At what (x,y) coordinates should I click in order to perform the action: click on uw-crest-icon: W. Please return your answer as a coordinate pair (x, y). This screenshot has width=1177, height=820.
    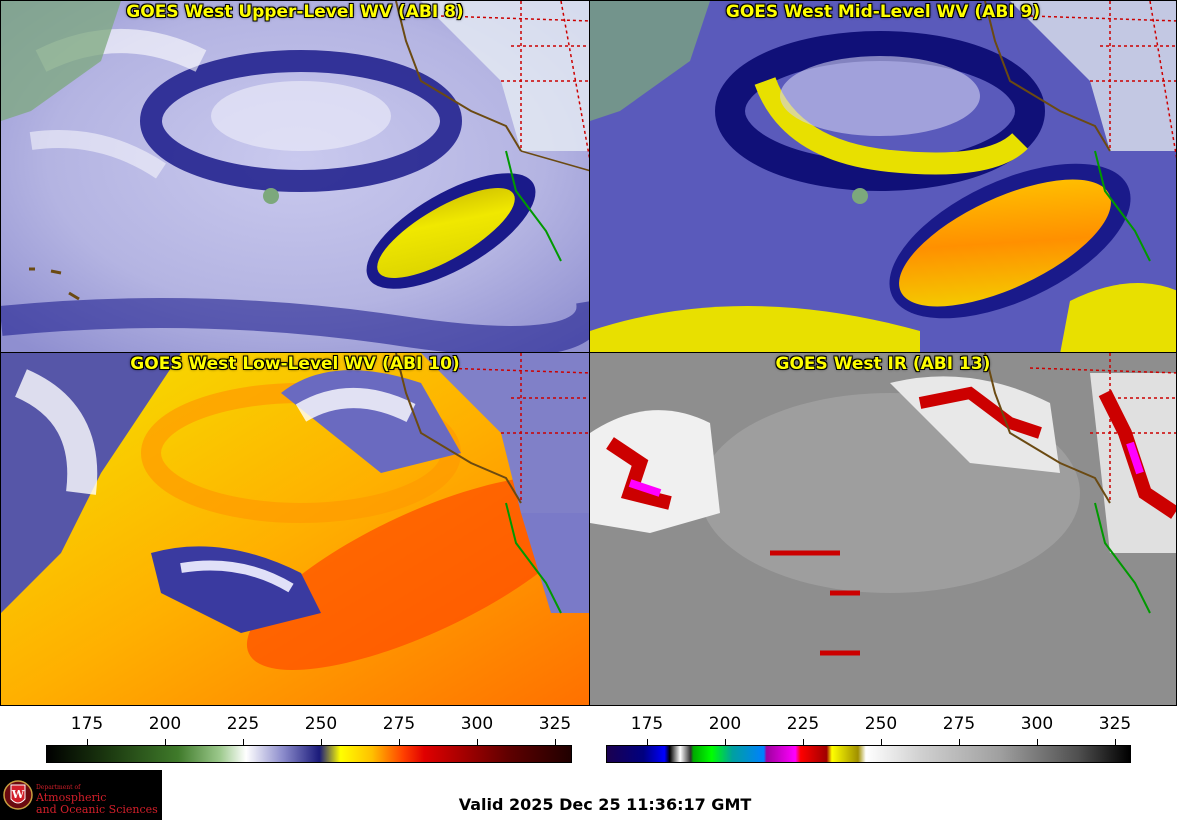
    Looking at the image, I should click on (18, 795).